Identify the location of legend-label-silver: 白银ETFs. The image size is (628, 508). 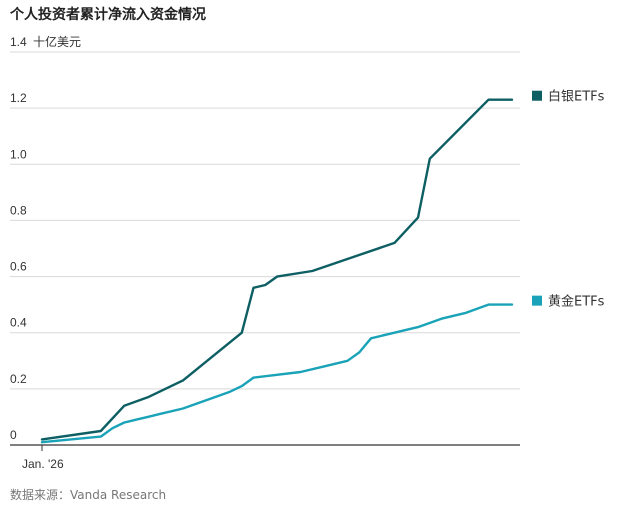
(576, 97).